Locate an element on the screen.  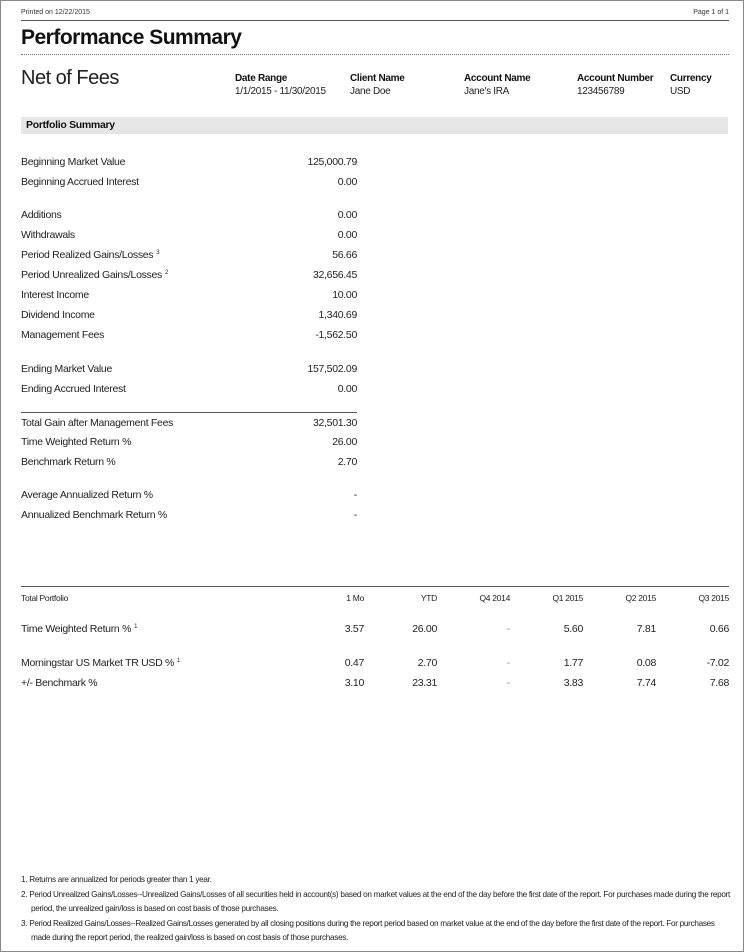
summary-label: Benchmark Return % is located at coordinates (68, 462).